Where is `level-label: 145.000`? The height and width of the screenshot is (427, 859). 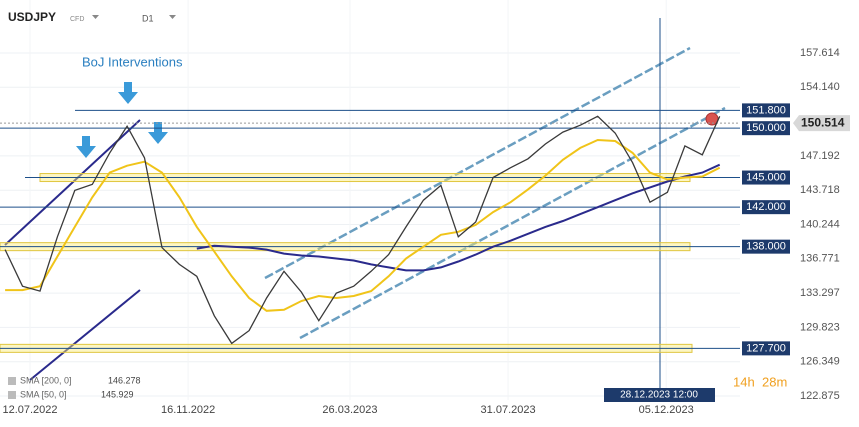 level-label: 145.000 is located at coordinates (766, 177).